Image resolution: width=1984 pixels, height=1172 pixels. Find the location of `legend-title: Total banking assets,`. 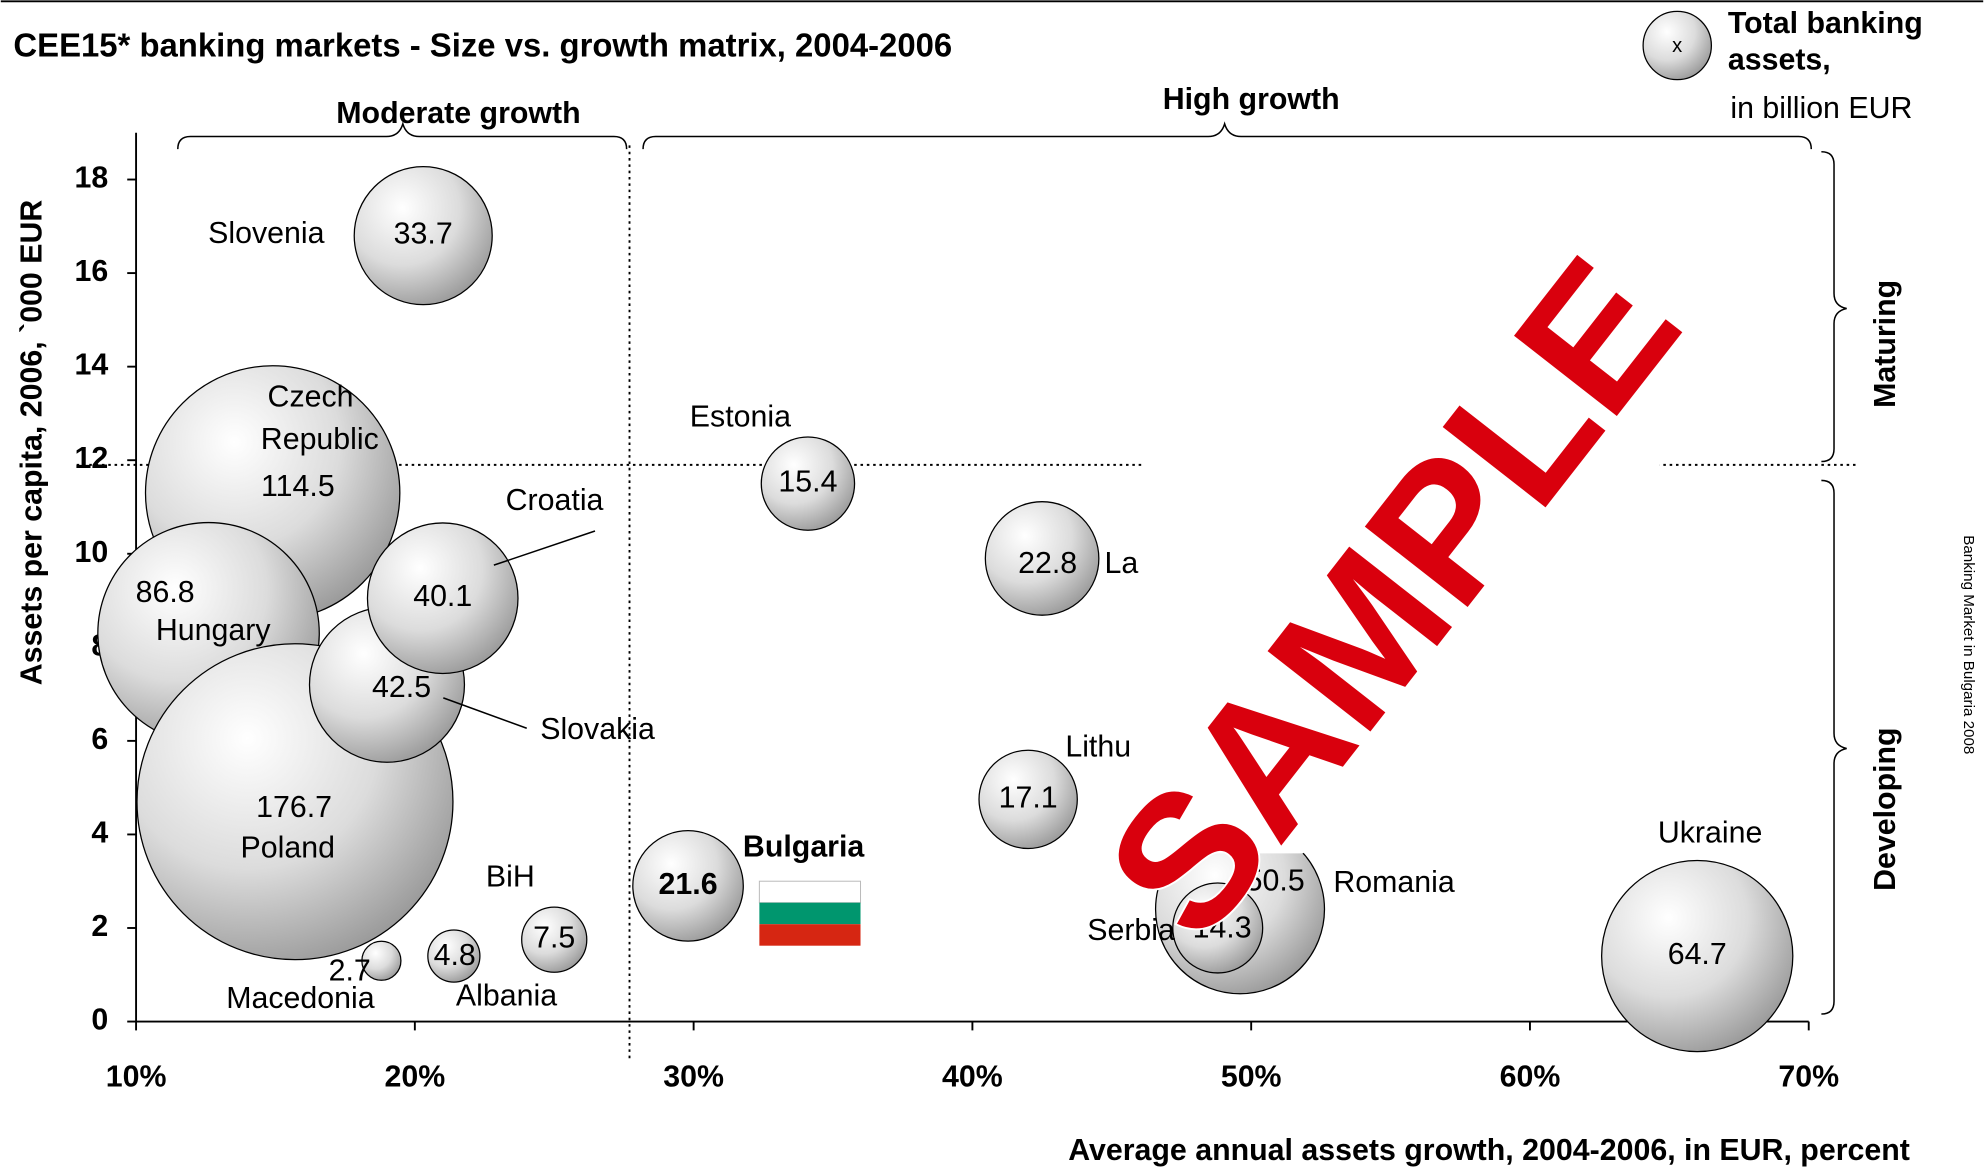

legend-title: Total banking assets, is located at coordinates (1825, 42).